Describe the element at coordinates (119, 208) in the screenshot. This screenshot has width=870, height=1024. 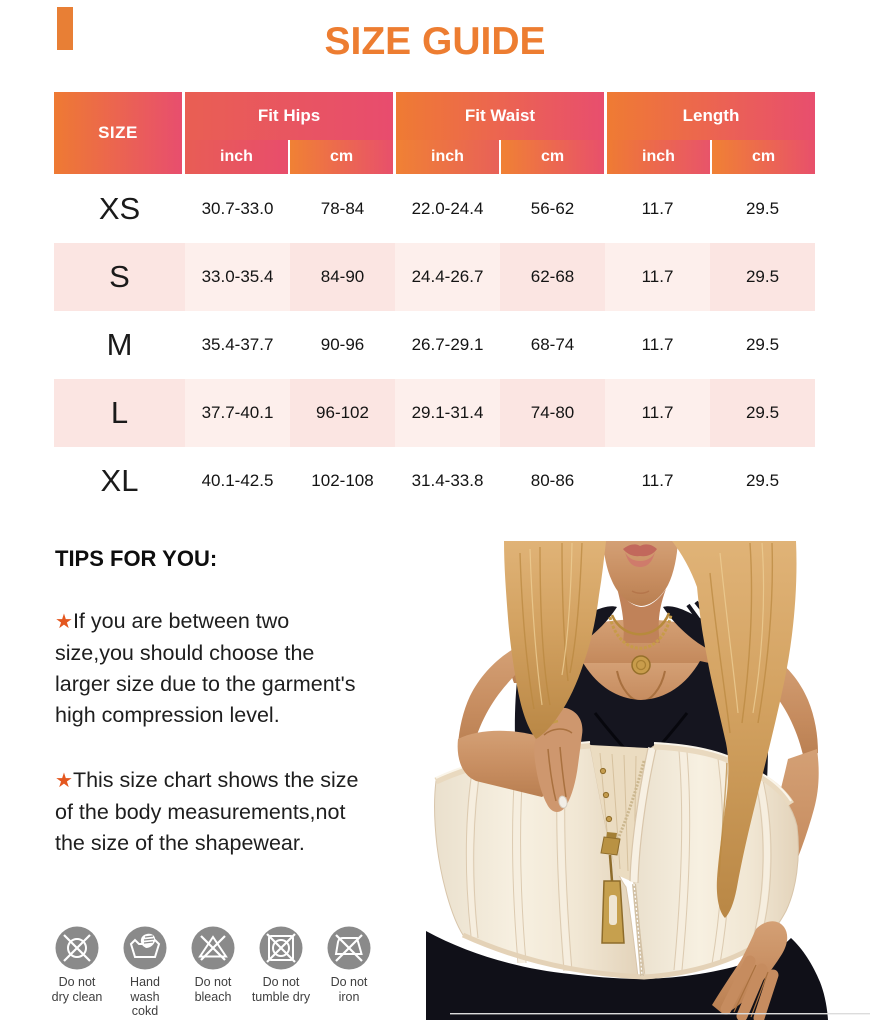
I see `size-label: XS` at that location.